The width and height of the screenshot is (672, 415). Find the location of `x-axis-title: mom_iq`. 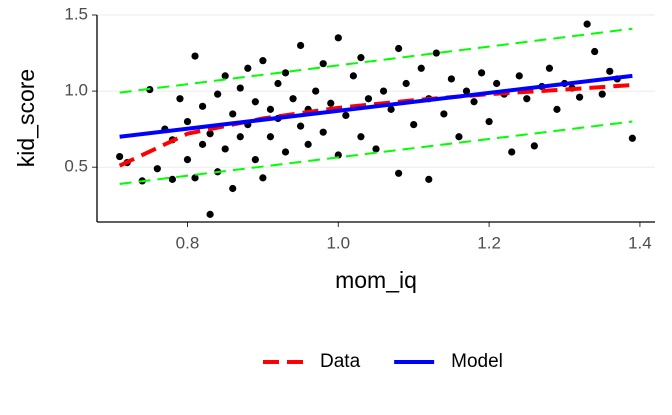

x-axis-title: mom_iq is located at coordinates (376, 280).